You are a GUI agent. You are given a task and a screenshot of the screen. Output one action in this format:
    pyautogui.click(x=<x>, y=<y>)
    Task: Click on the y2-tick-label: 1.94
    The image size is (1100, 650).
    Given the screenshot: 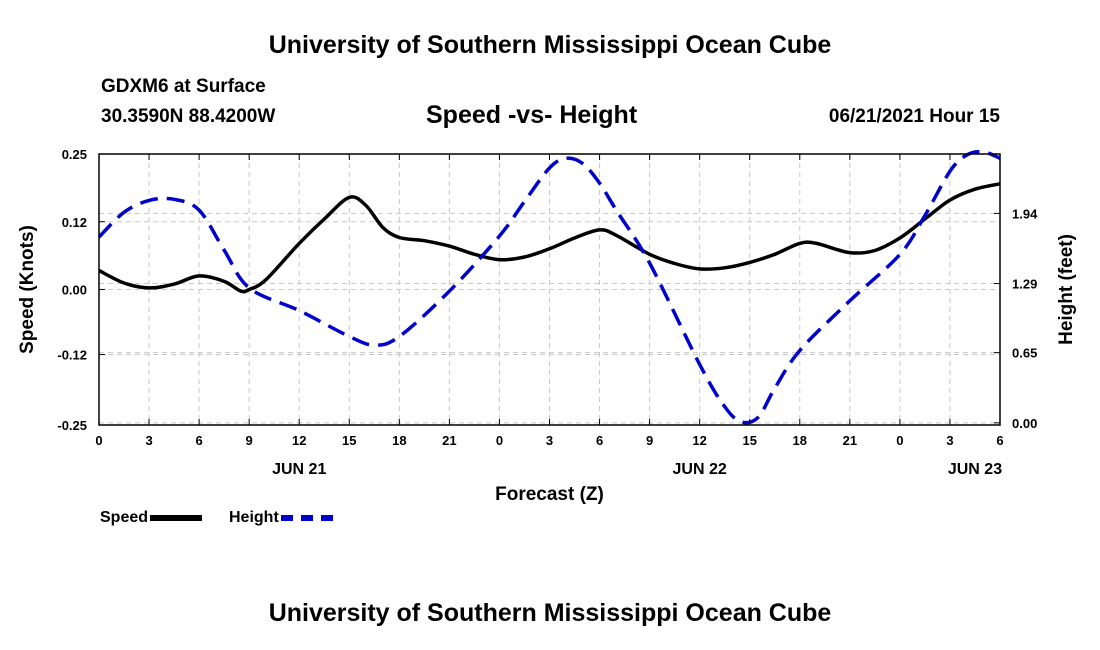 What is the action you would take?
    pyautogui.click(x=1025, y=213)
    